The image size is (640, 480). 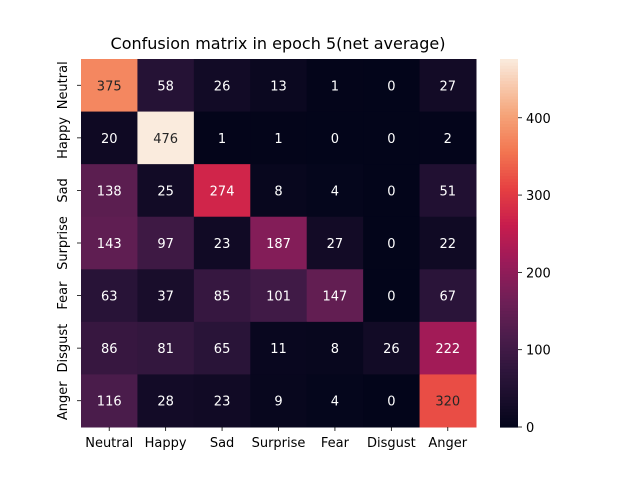 I want to click on cell-value-label: 13, so click(x=278, y=86).